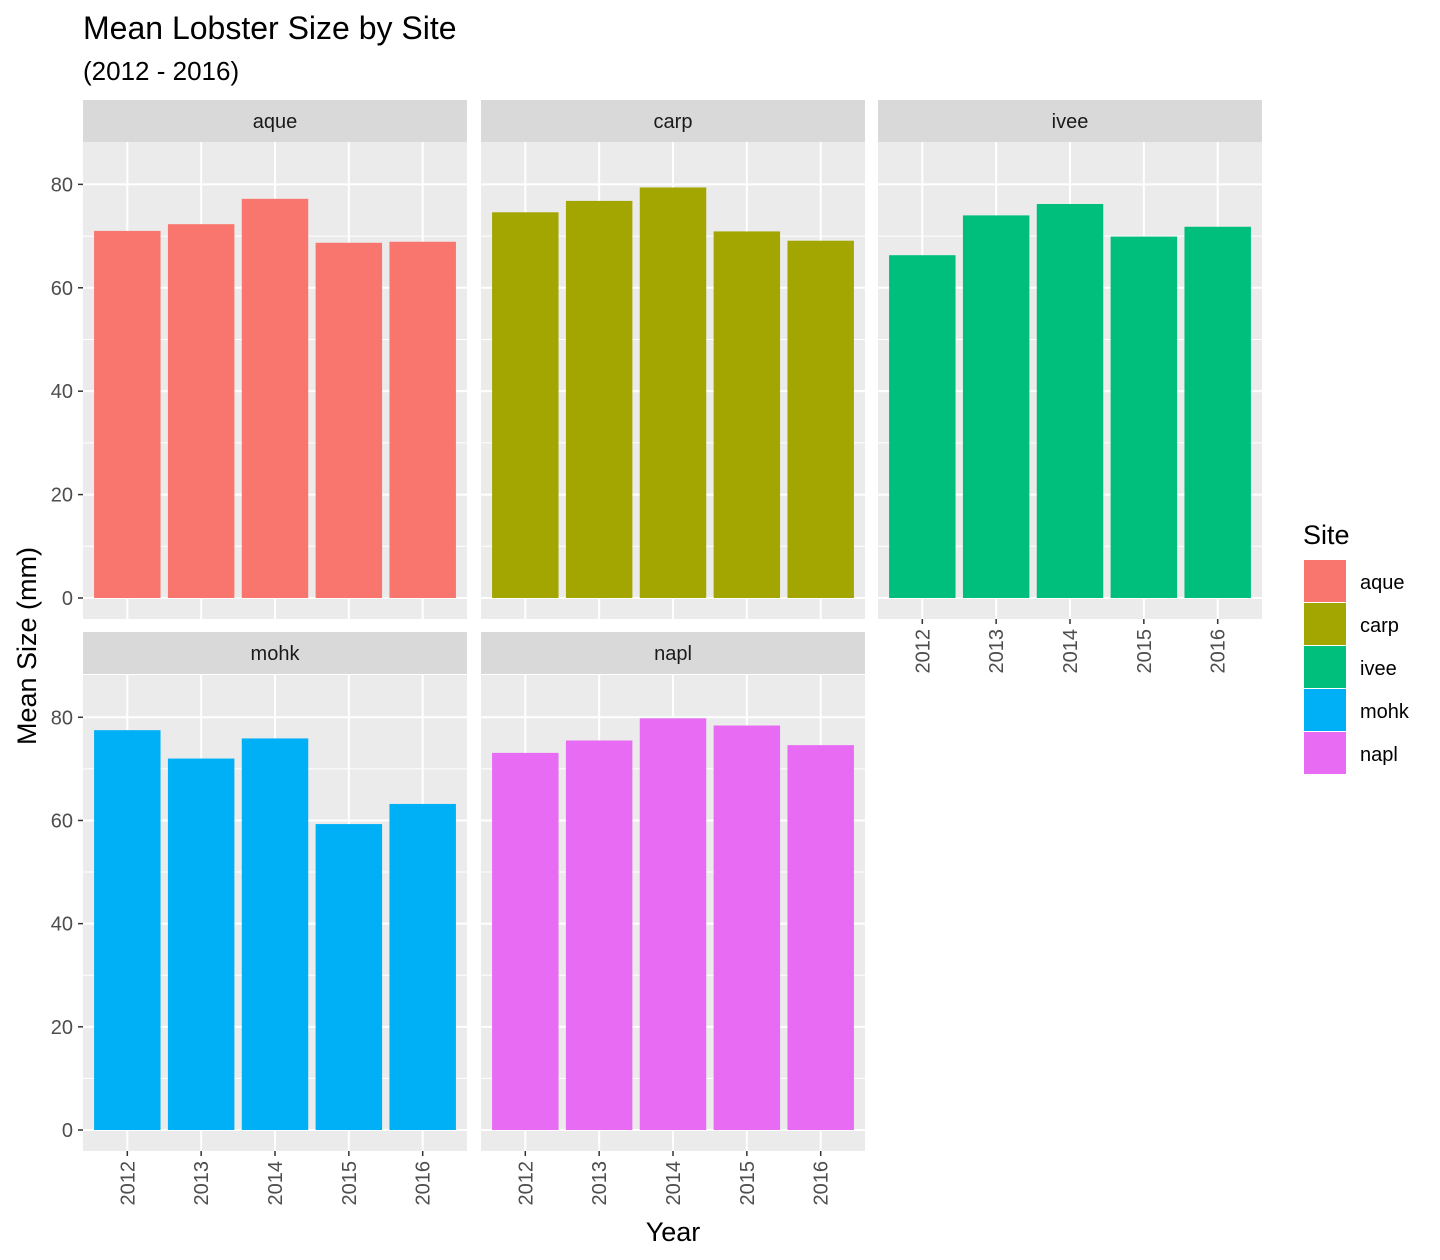  Describe the element at coordinates (747, 414) in the screenshot. I see `bar-carp-2015` at that location.